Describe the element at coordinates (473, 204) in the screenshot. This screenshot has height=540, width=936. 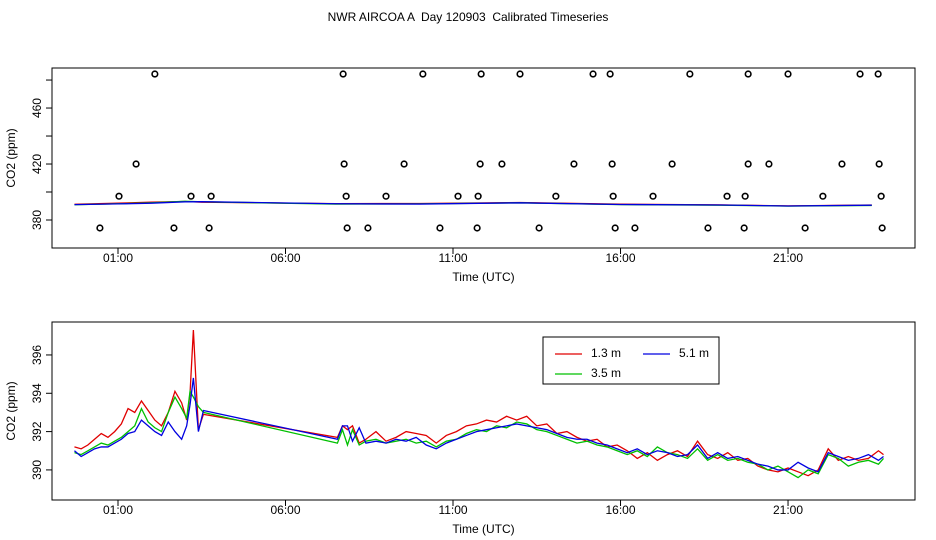
I see `series-line` at that location.